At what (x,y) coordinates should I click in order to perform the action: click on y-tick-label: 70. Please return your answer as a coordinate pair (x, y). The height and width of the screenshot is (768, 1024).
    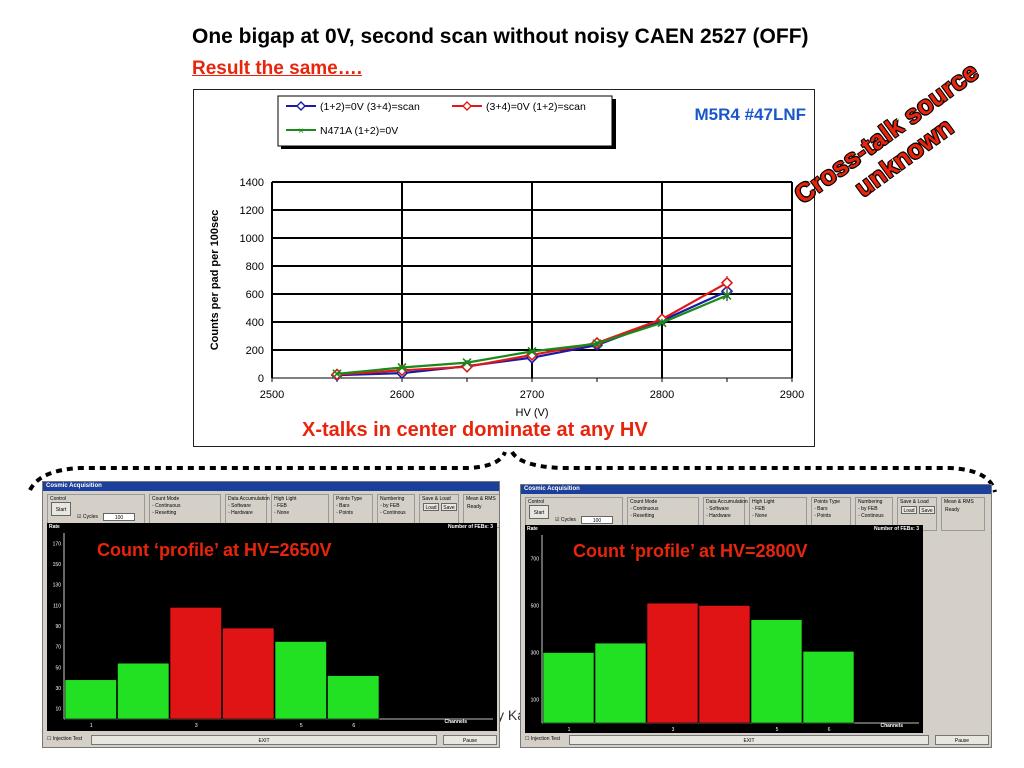
    Looking at the image, I should click on (58, 648).